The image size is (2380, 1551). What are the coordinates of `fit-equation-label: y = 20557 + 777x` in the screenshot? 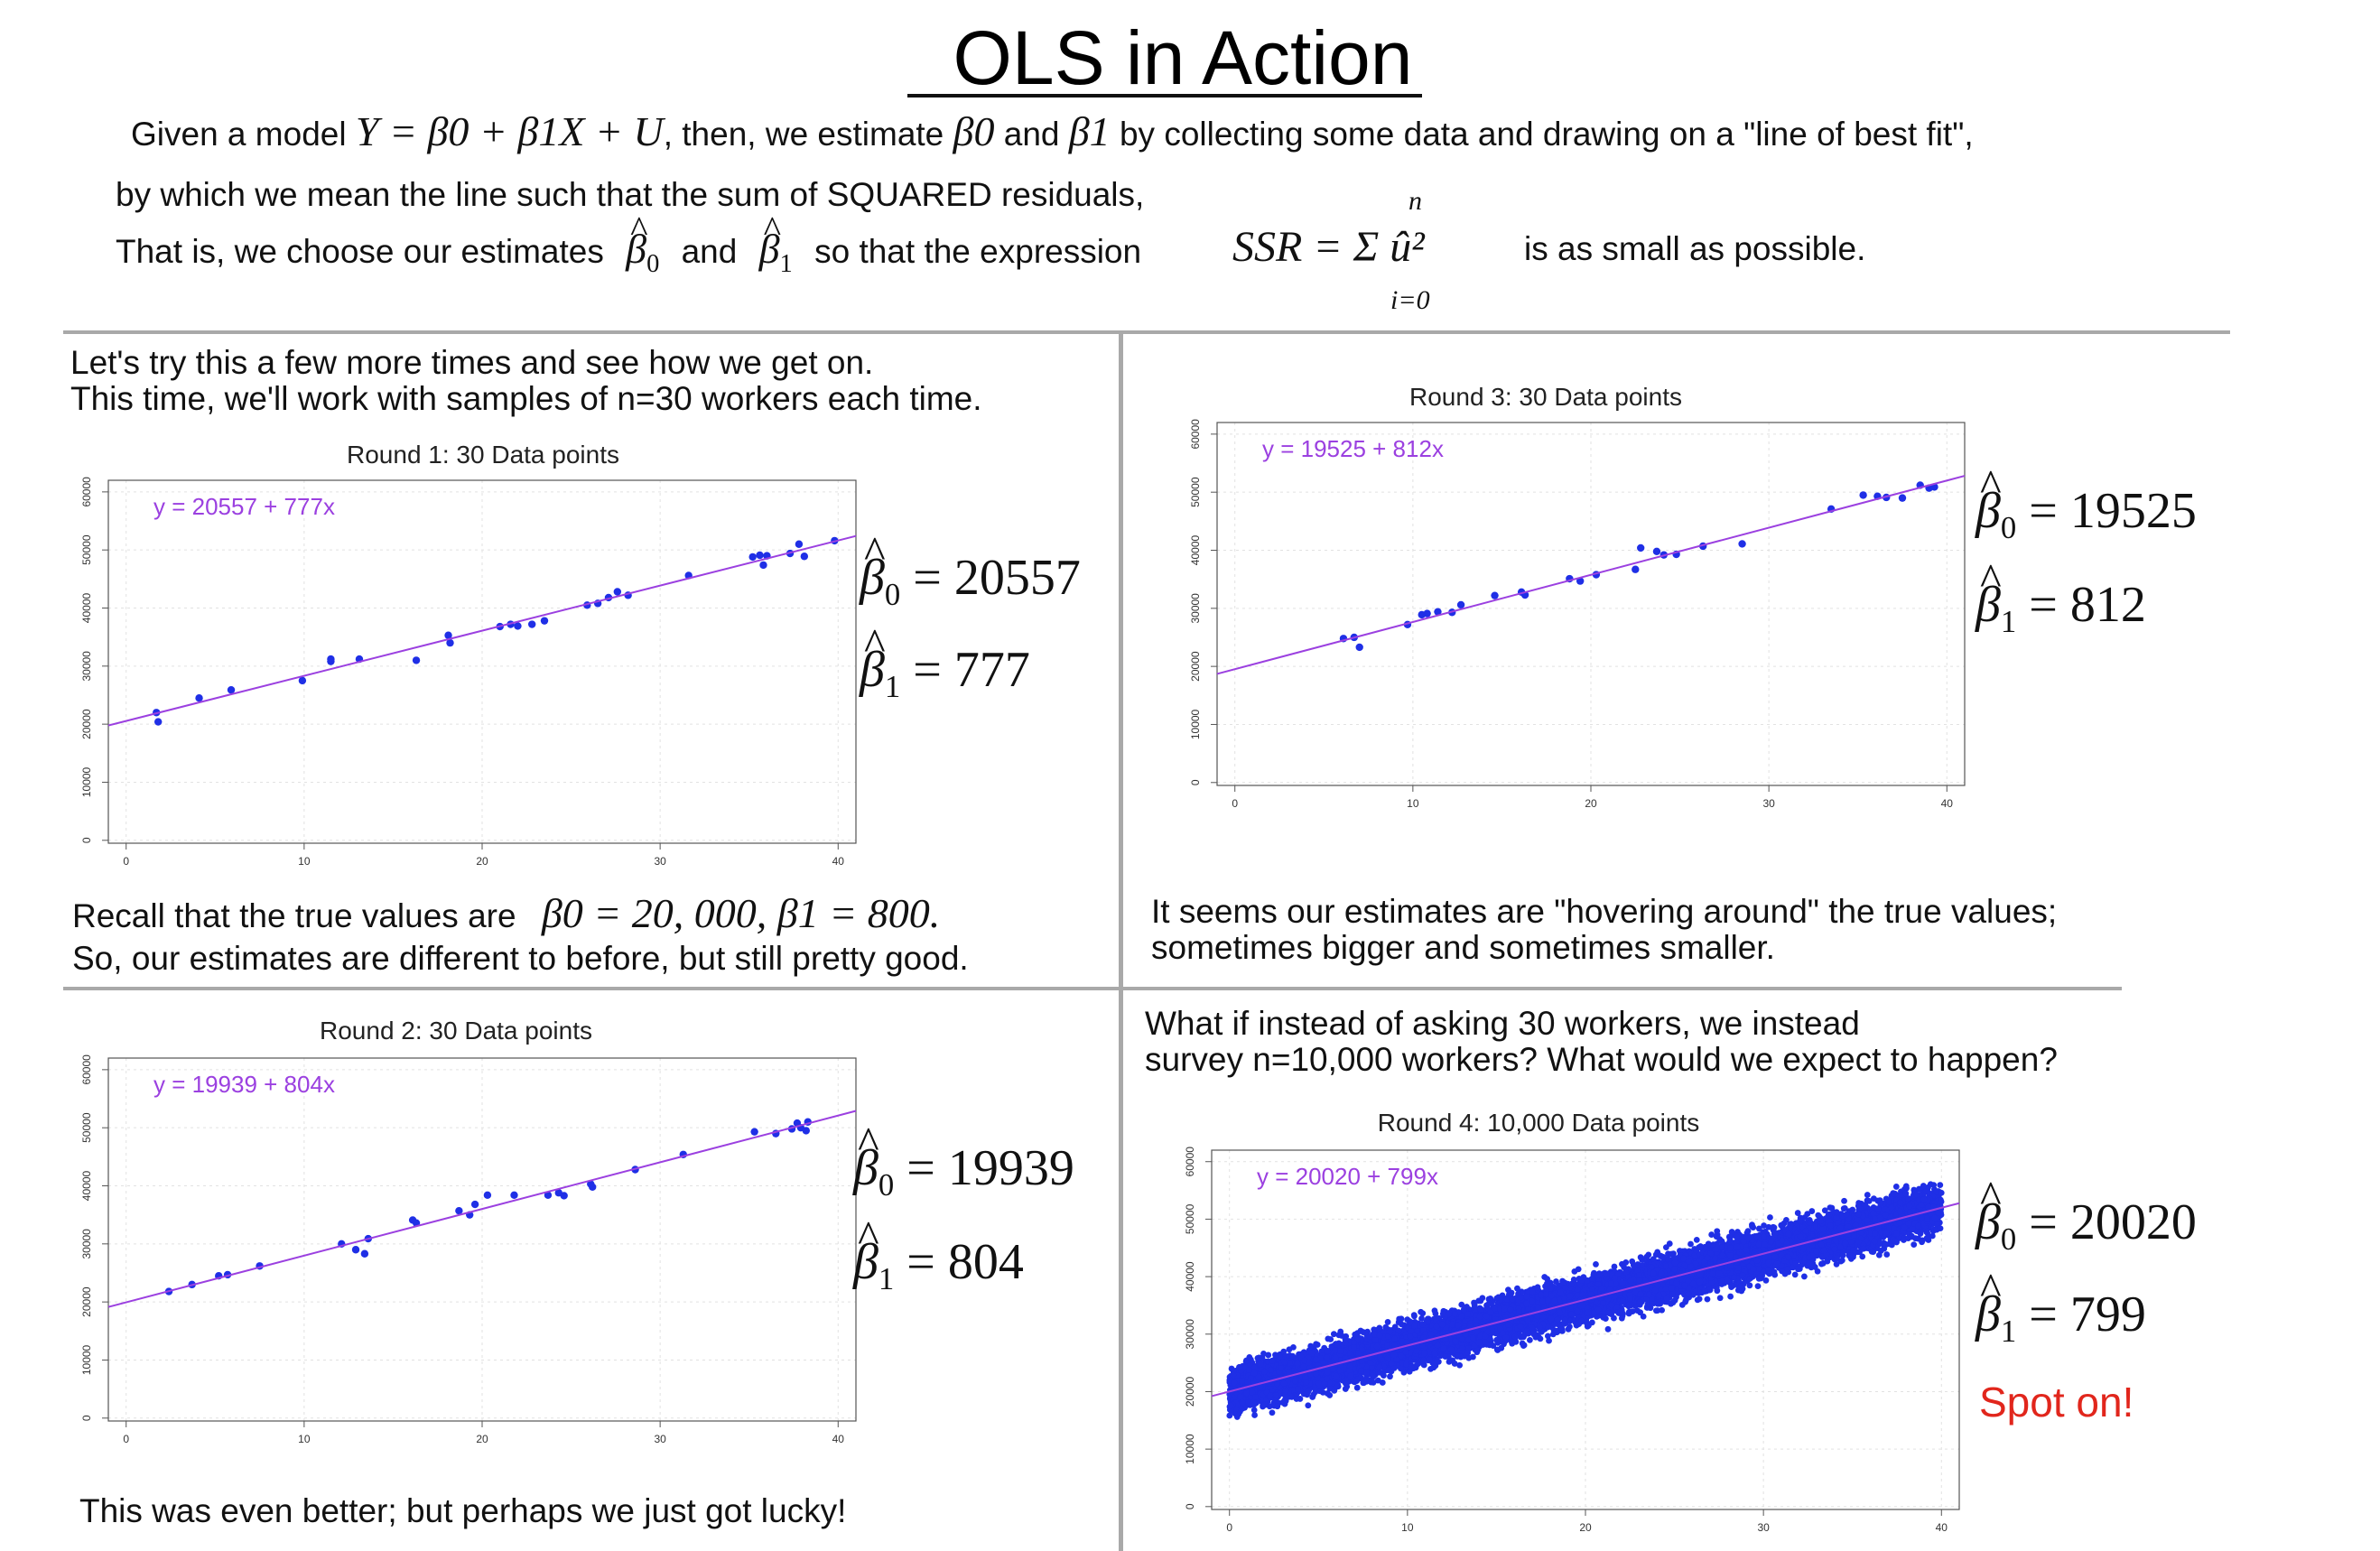 It's located at (244, 506).